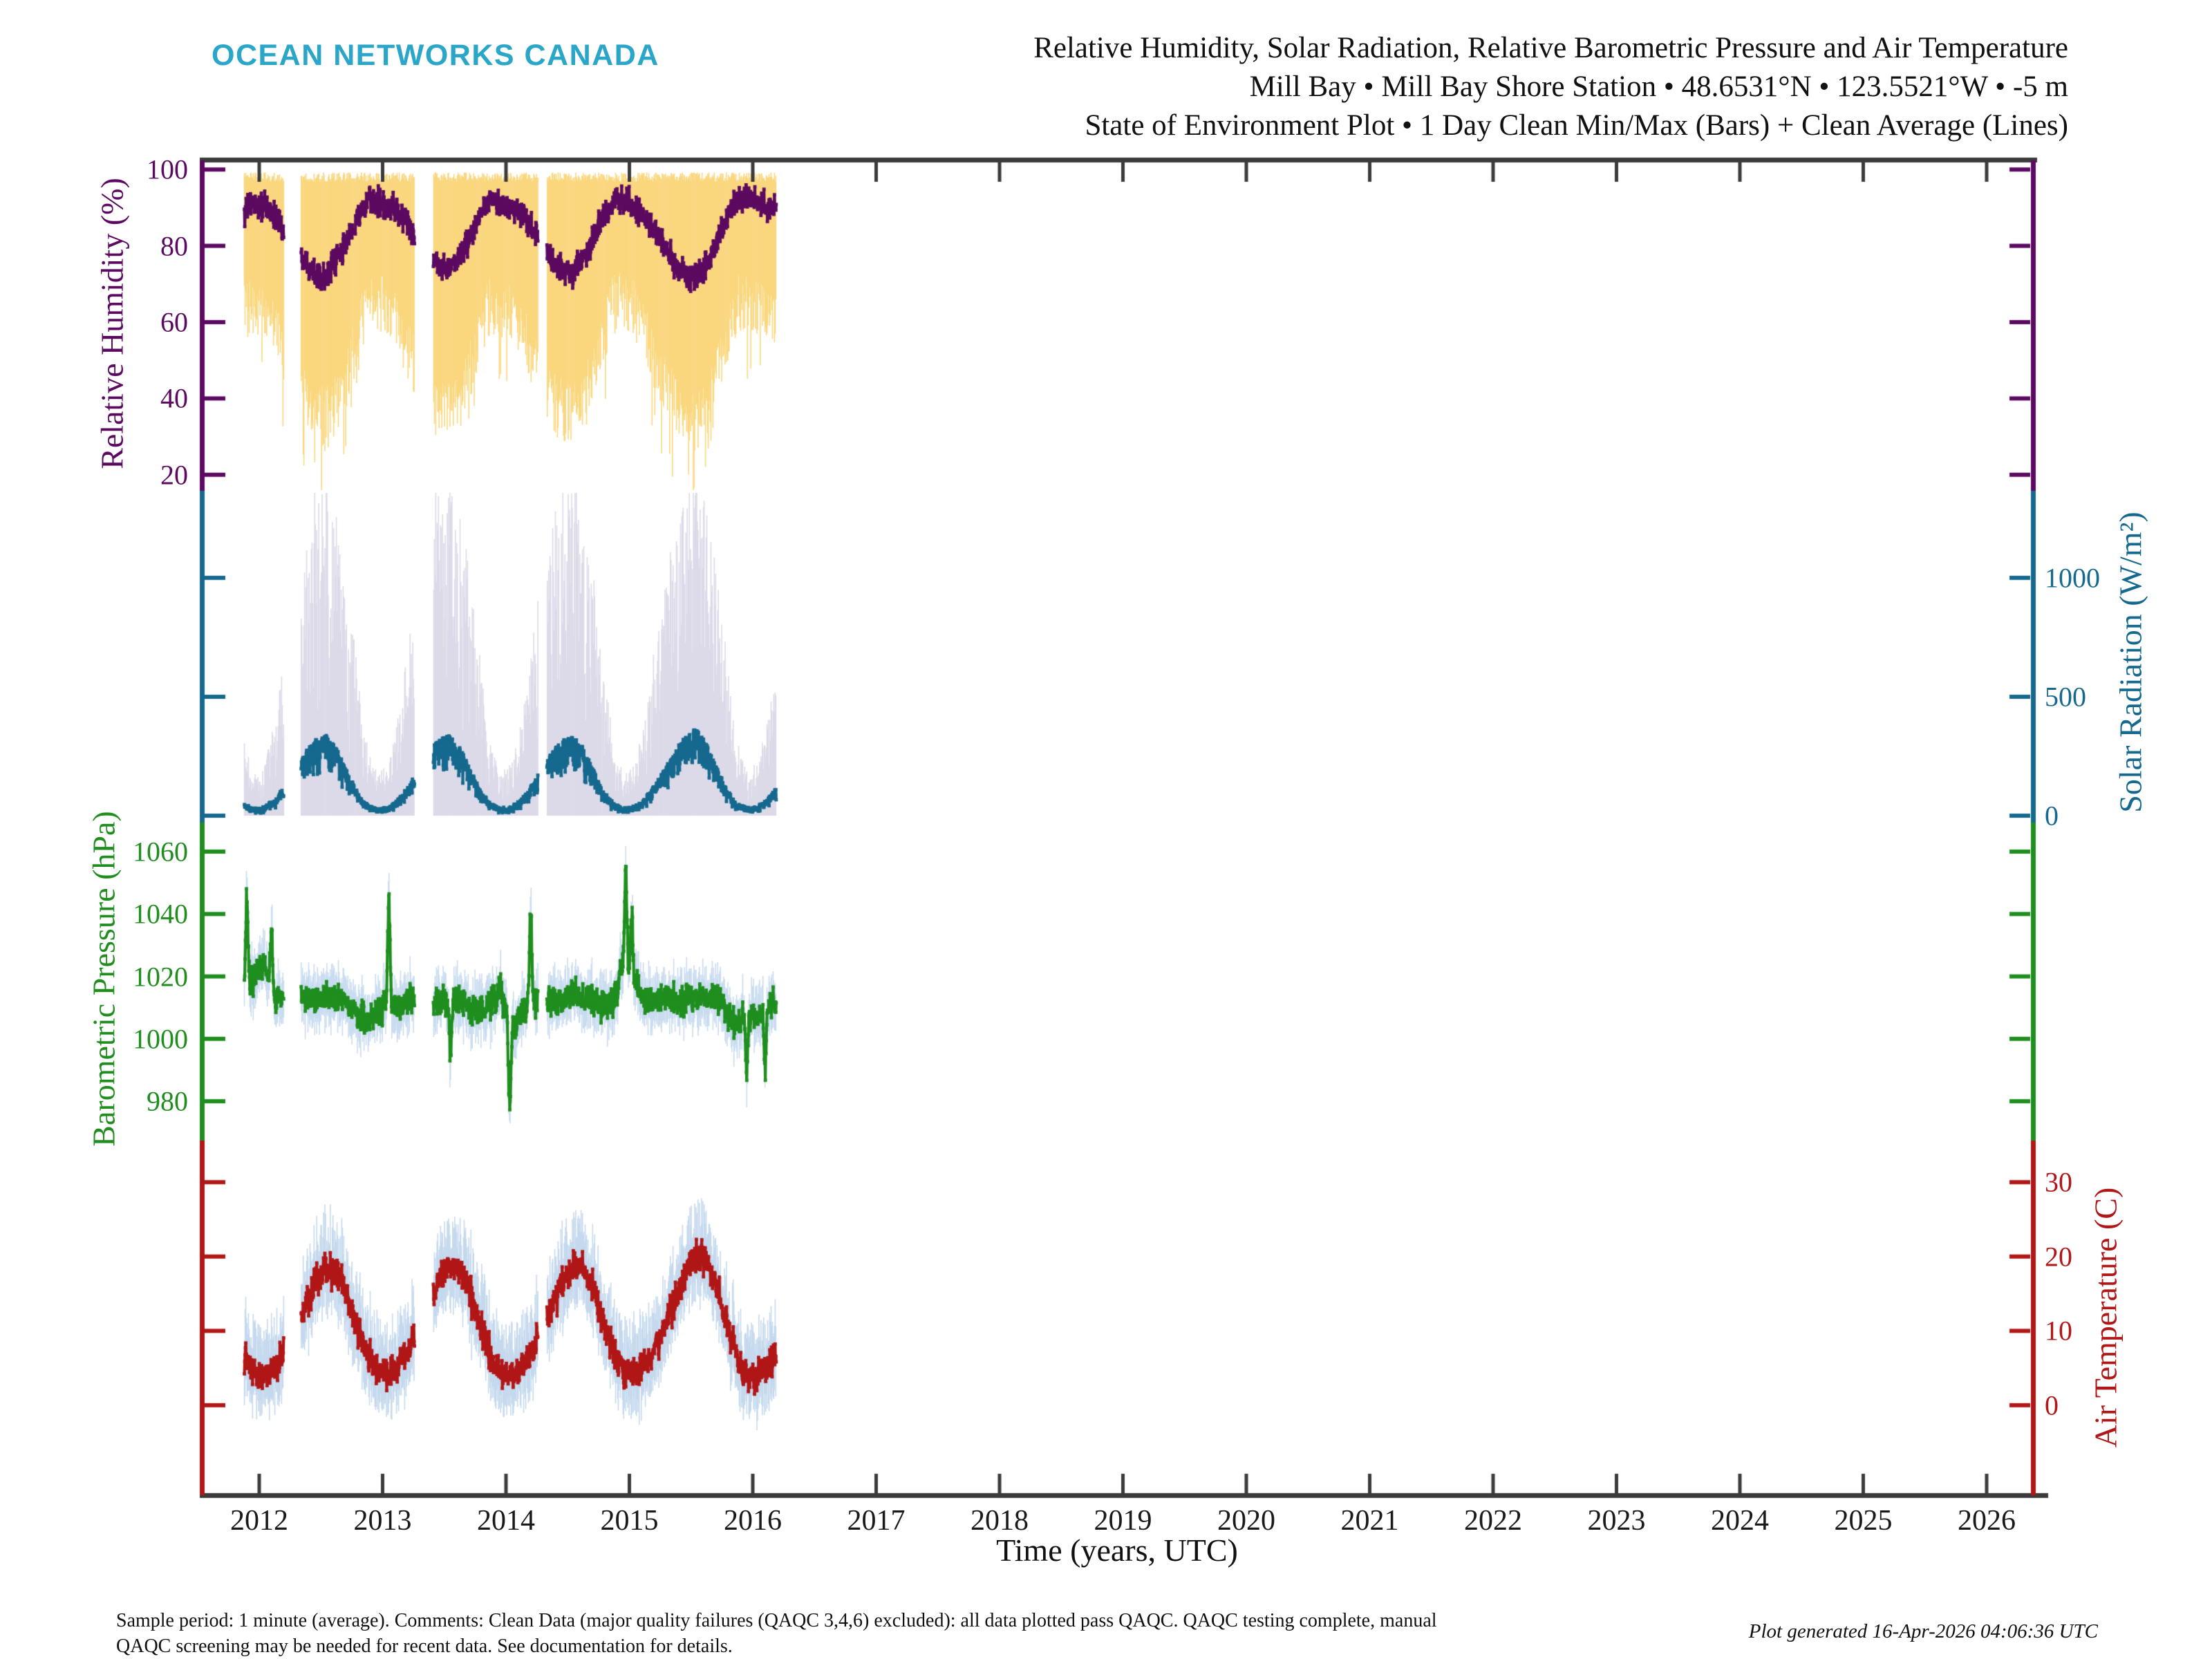  Describe the element at coordinates (1117, 1550) in the screenshot. I see `x-axis-title: Time (years, UTC)` at that location.